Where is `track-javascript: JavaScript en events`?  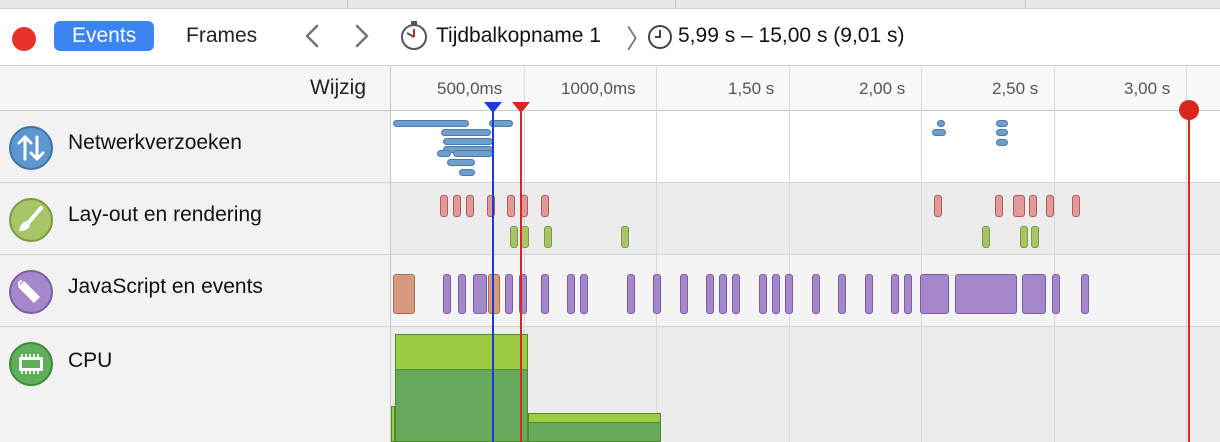
track-javascript: JavaScript en events is located at coordinates (195, 291).